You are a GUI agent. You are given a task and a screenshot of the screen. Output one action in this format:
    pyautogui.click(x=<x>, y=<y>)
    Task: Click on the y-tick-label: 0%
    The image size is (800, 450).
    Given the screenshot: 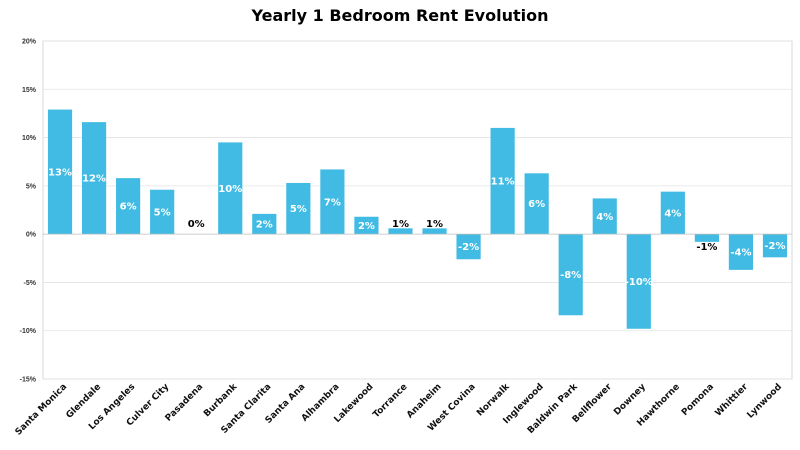 What is the action you would take?
    pyautogui.click(x=31, y=235)
    